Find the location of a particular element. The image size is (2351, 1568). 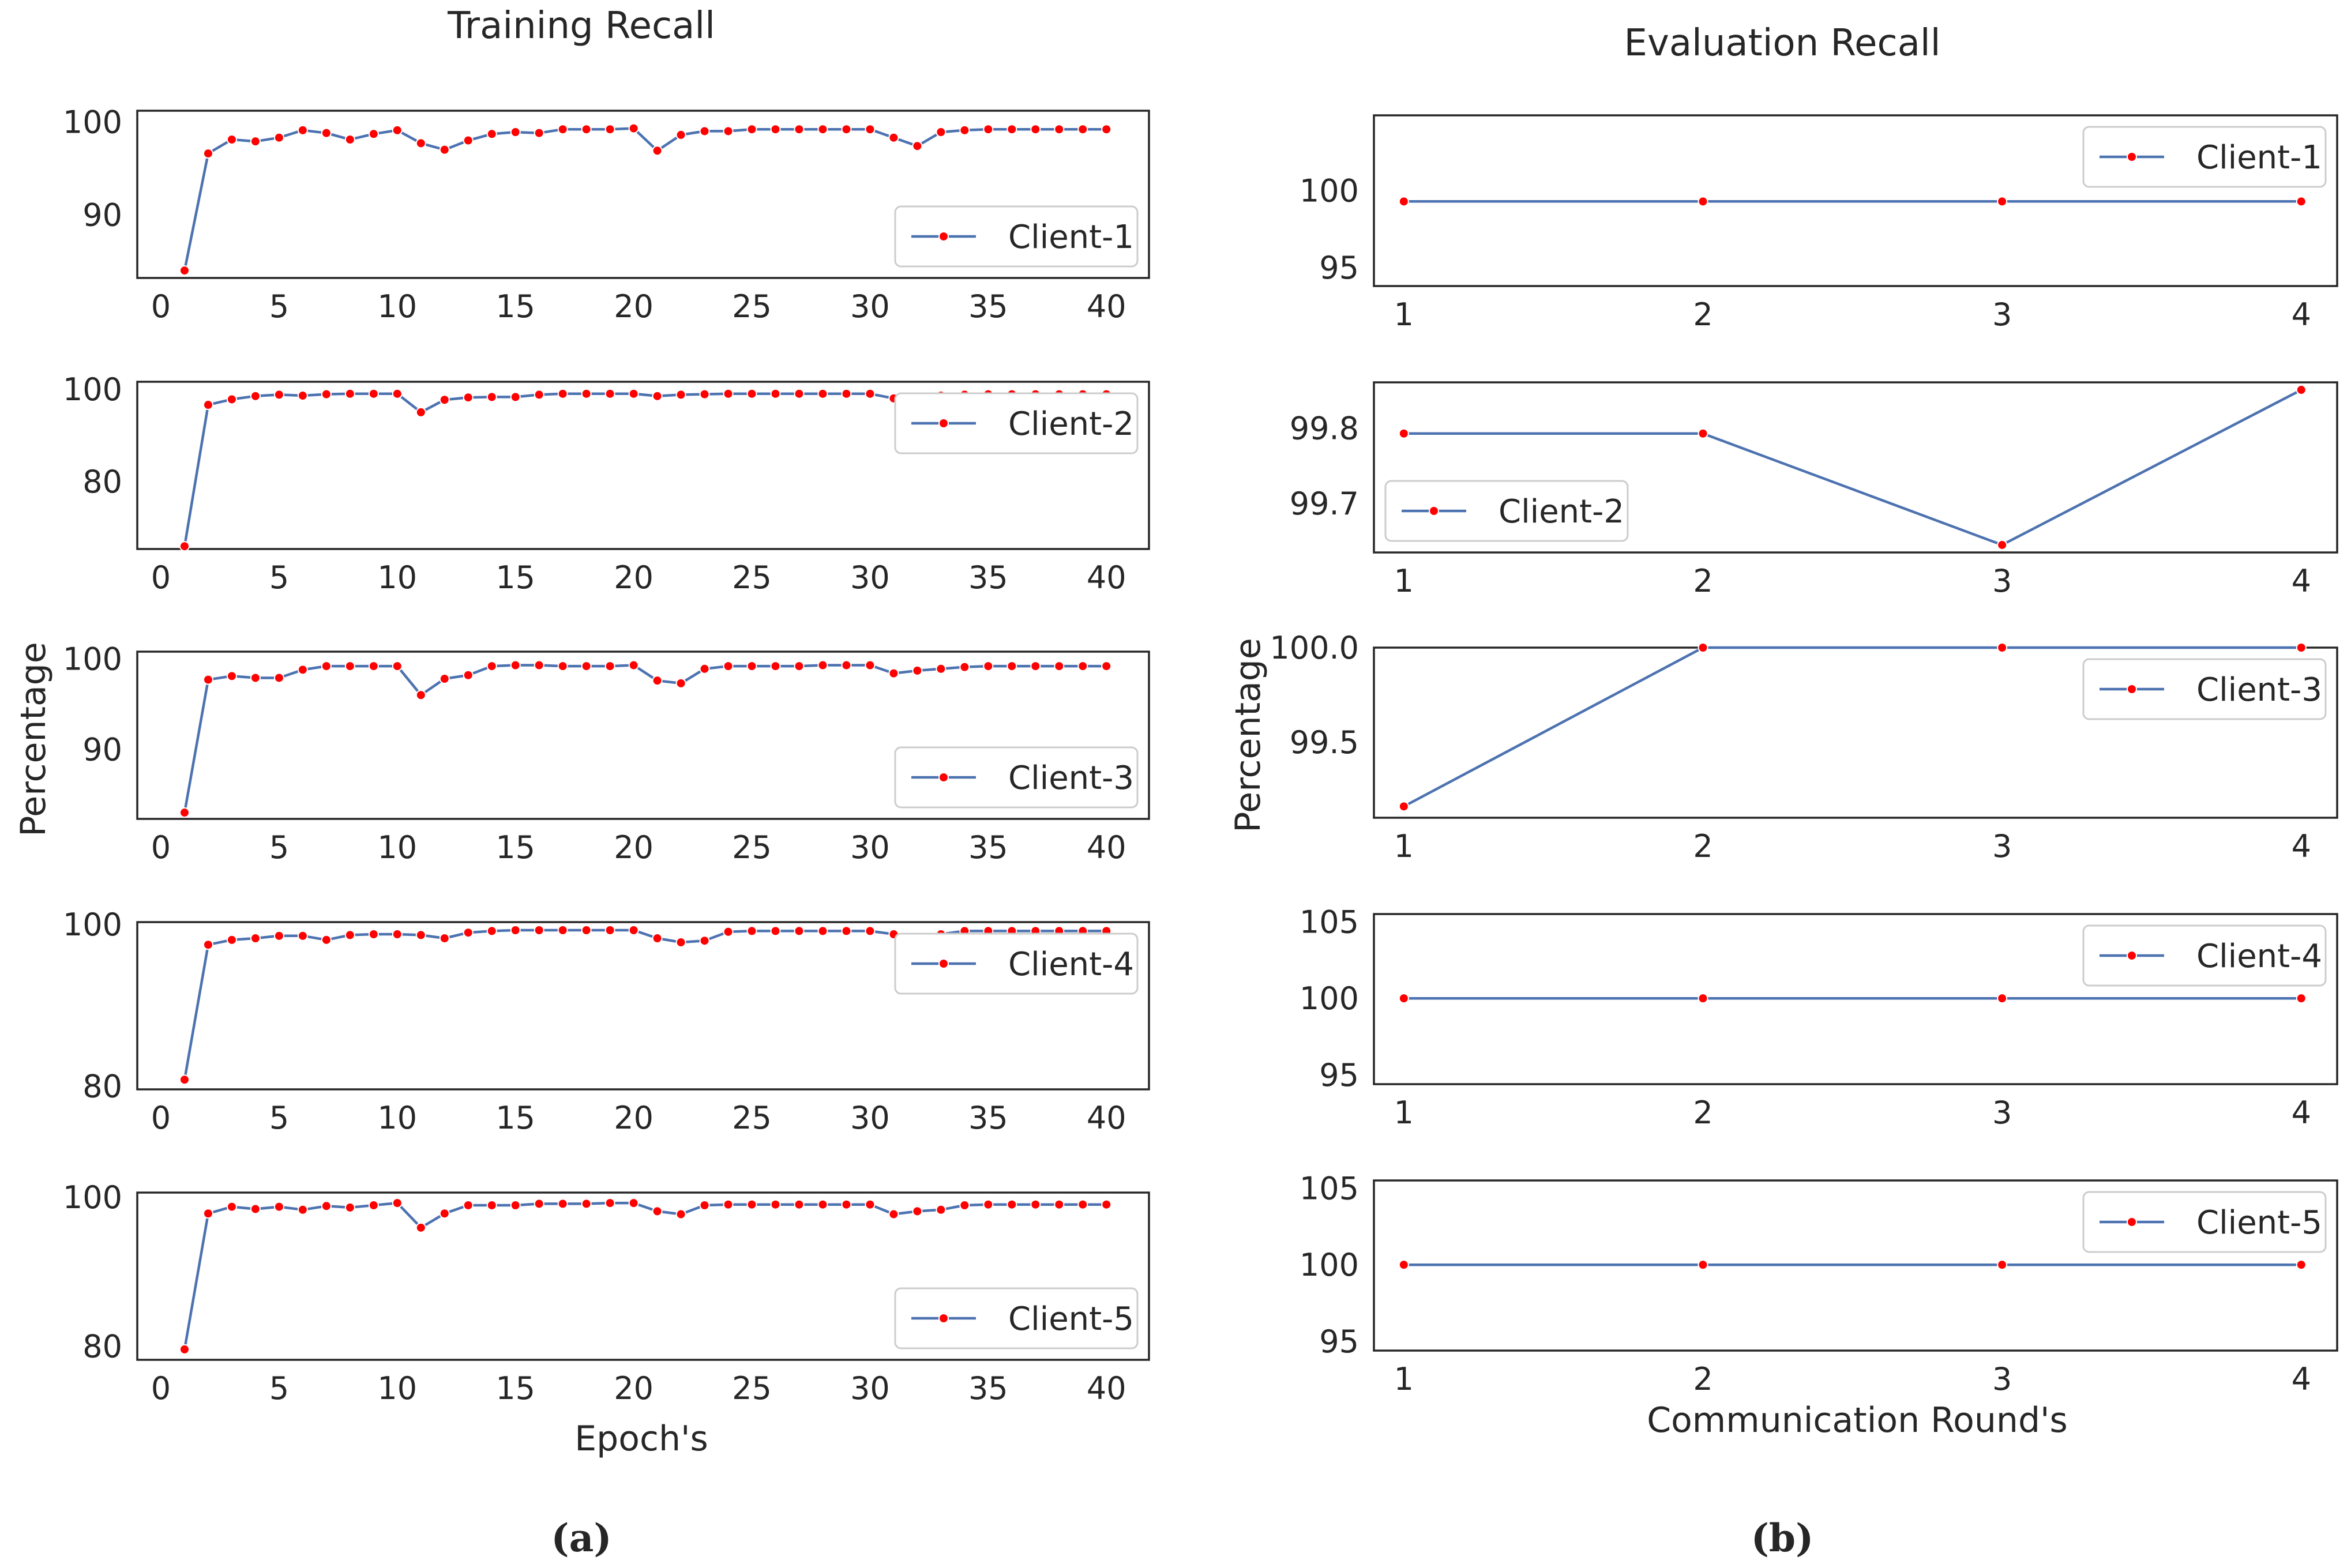

eval-client-2-legend: Client-2 is located at coordinates (1506, 511).